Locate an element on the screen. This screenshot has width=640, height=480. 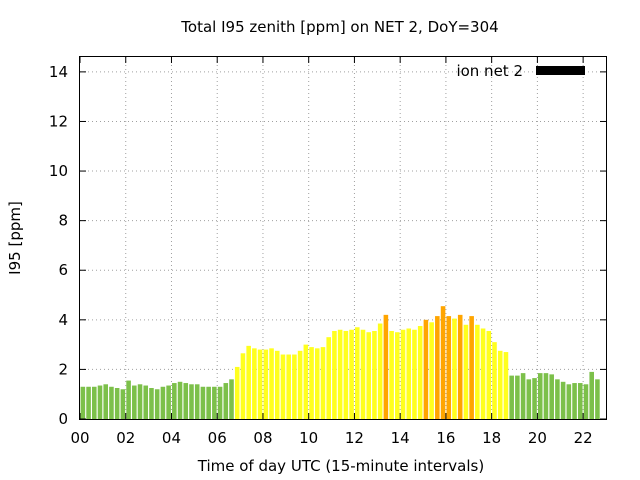
y-tick-label: 12 is located at coordinates (58, 121).